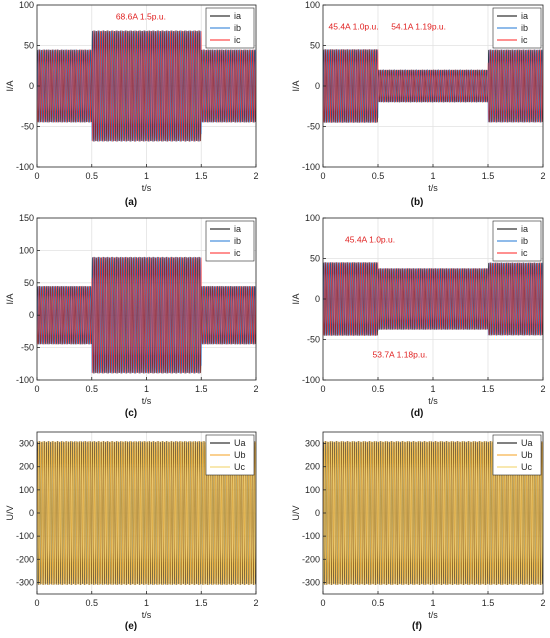 The width and height of the screenshot is (550, 638). What do you see at coordinates (417, 626) in the screenshot?
I see `subfigure-caption: (f)` at bounding box center [417, 626].